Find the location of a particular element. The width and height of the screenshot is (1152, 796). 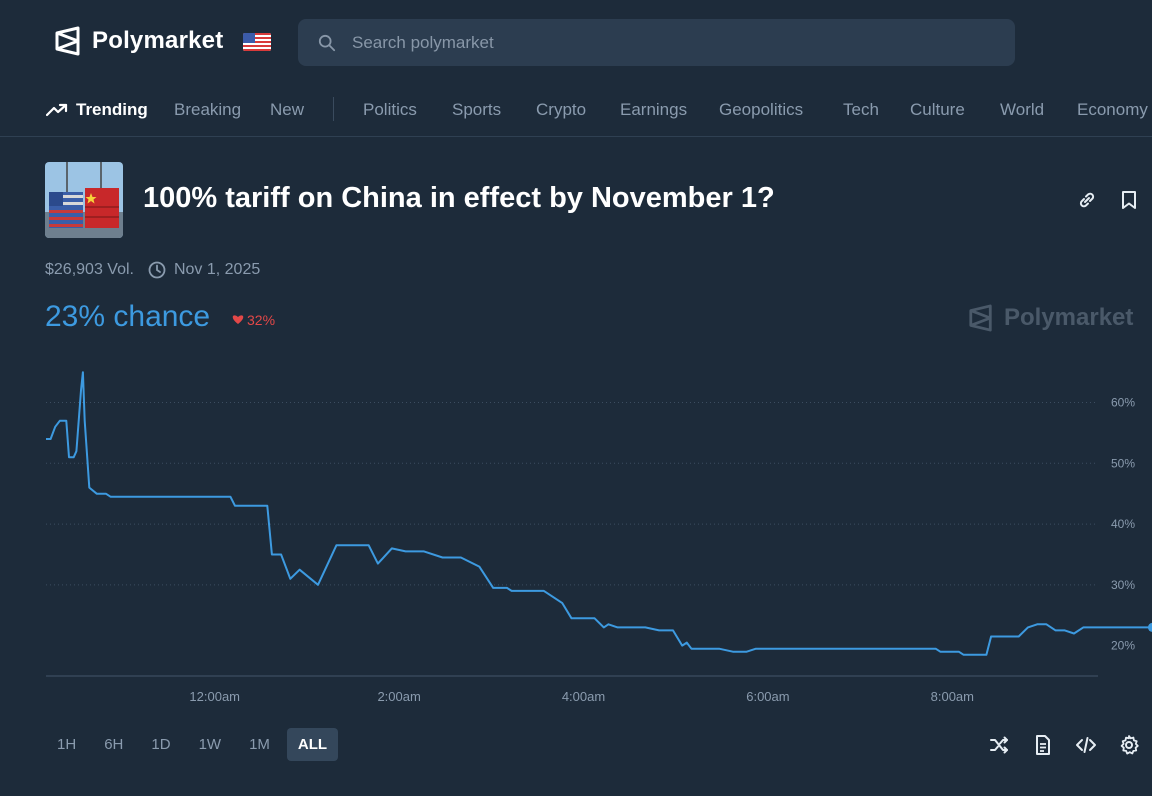

market-meta: $26,903 Vol. Nov 1, 2025 is located at coordinates (152, 270).